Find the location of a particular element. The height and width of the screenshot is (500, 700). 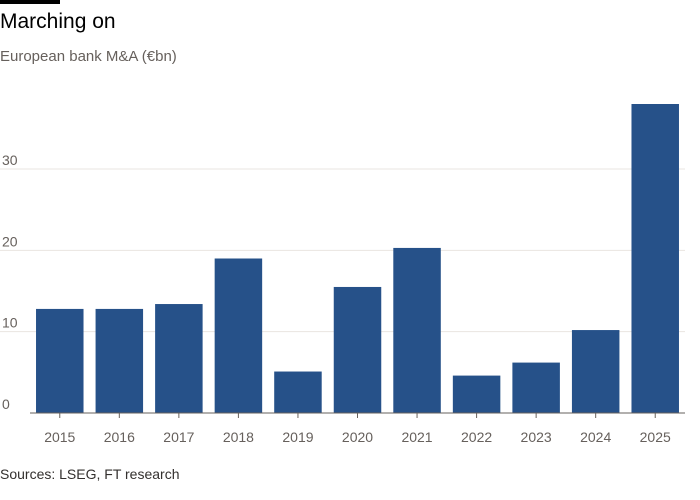

x-tick-label-2015: 2015 is located at coordinates (59, 437).